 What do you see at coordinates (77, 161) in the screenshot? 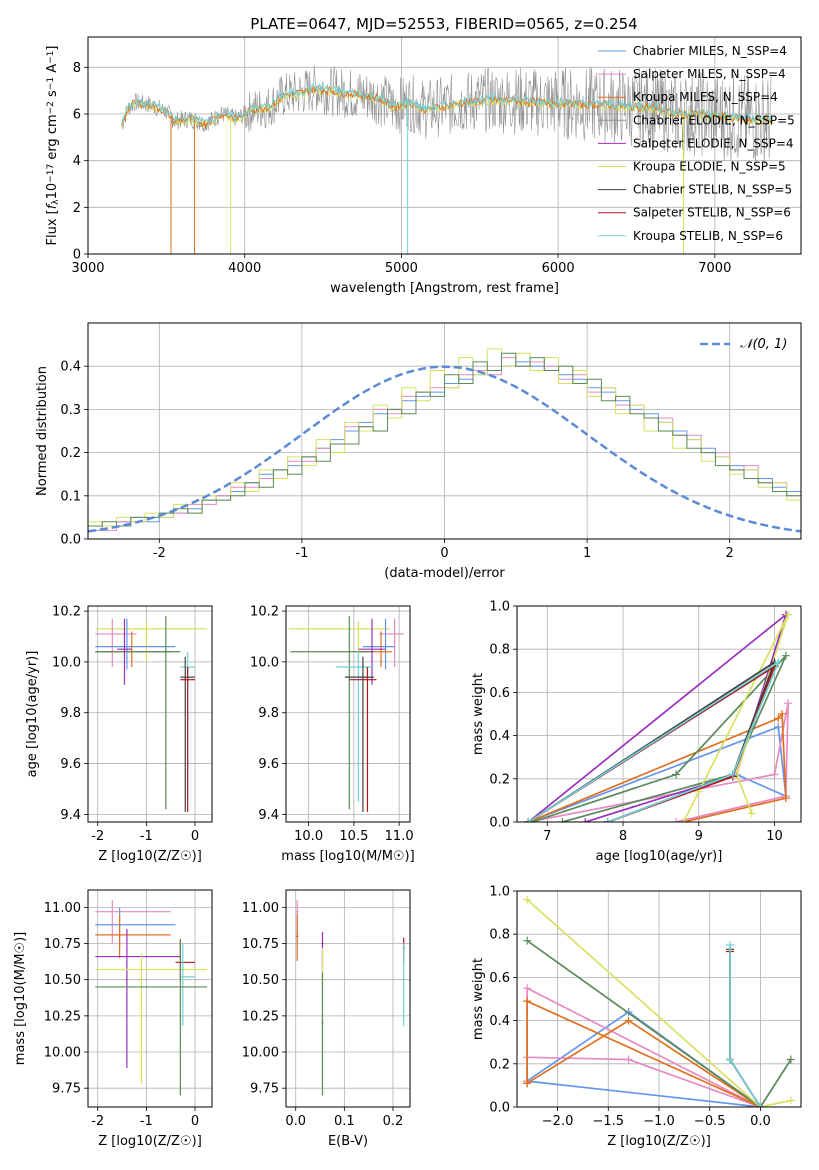
I see `y-tick-label: 4` at bounding box center [77, 161].